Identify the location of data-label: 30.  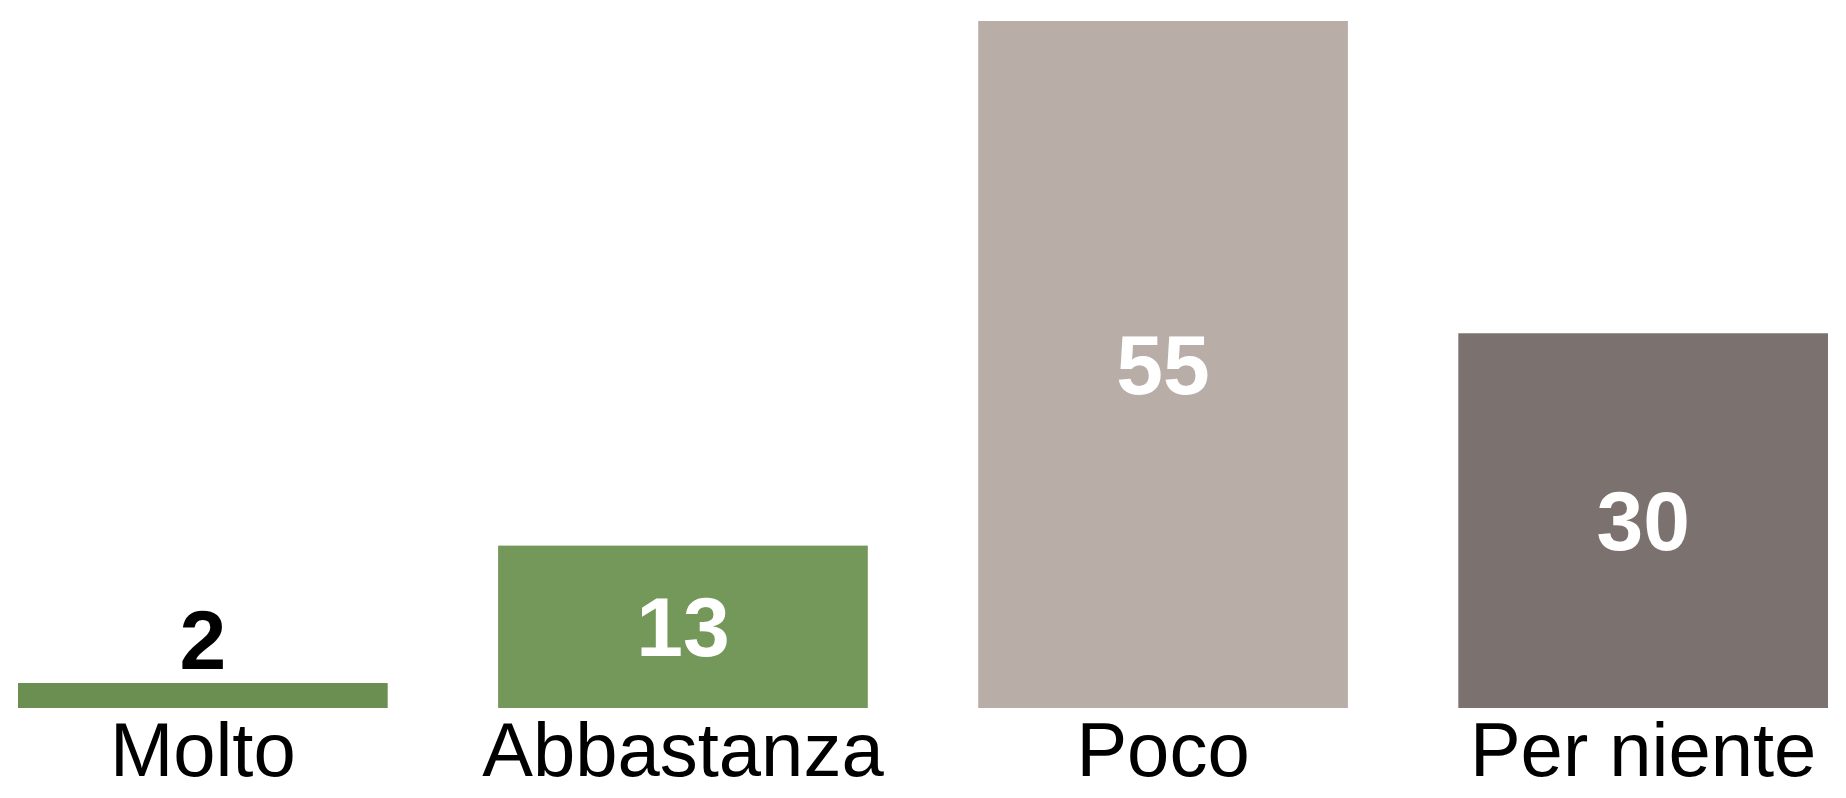
(1643, 521).